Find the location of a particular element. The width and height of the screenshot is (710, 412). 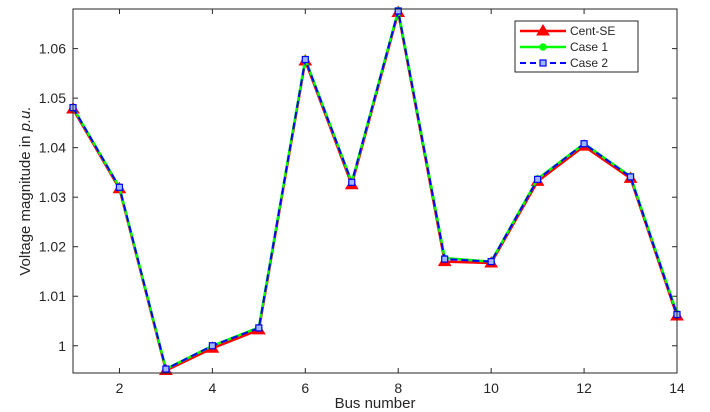

legend-label-cent-se: Cent-SE is located at coordinates (592, 31).